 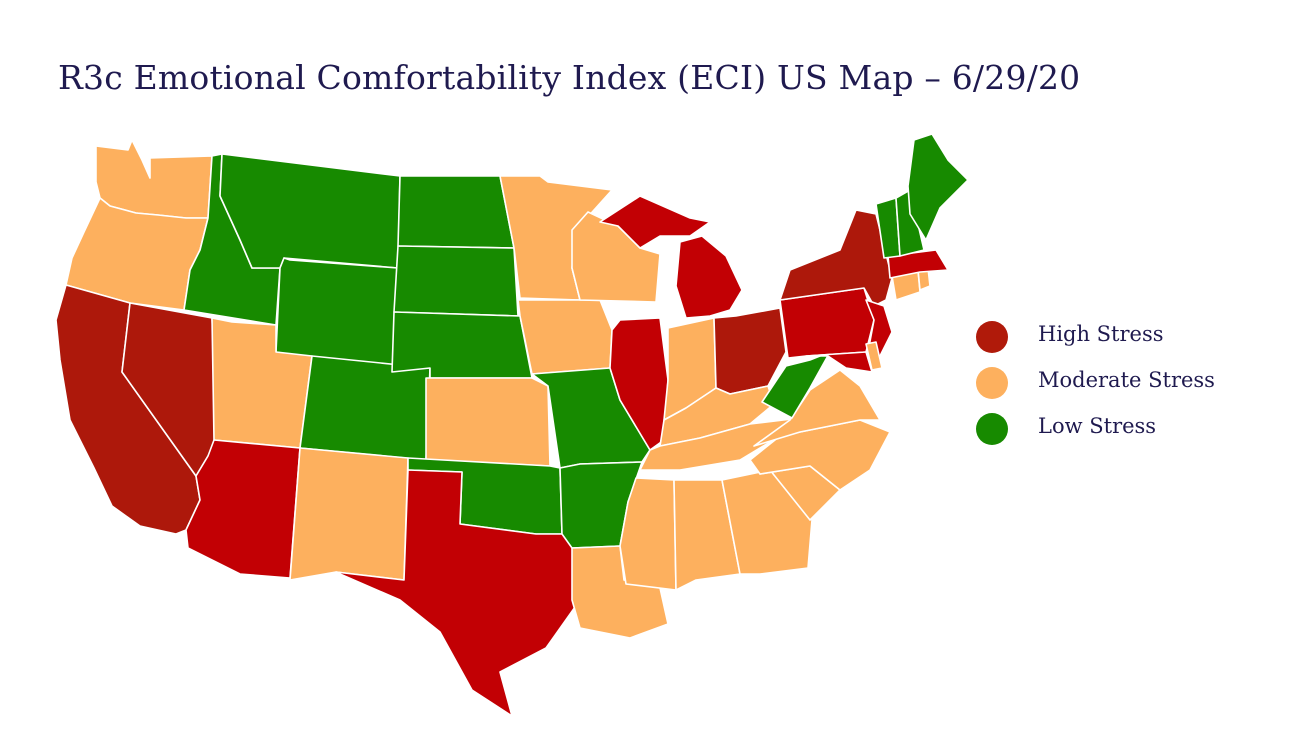 I want to click on legend-swatch-high, so click(x=992, y=337).